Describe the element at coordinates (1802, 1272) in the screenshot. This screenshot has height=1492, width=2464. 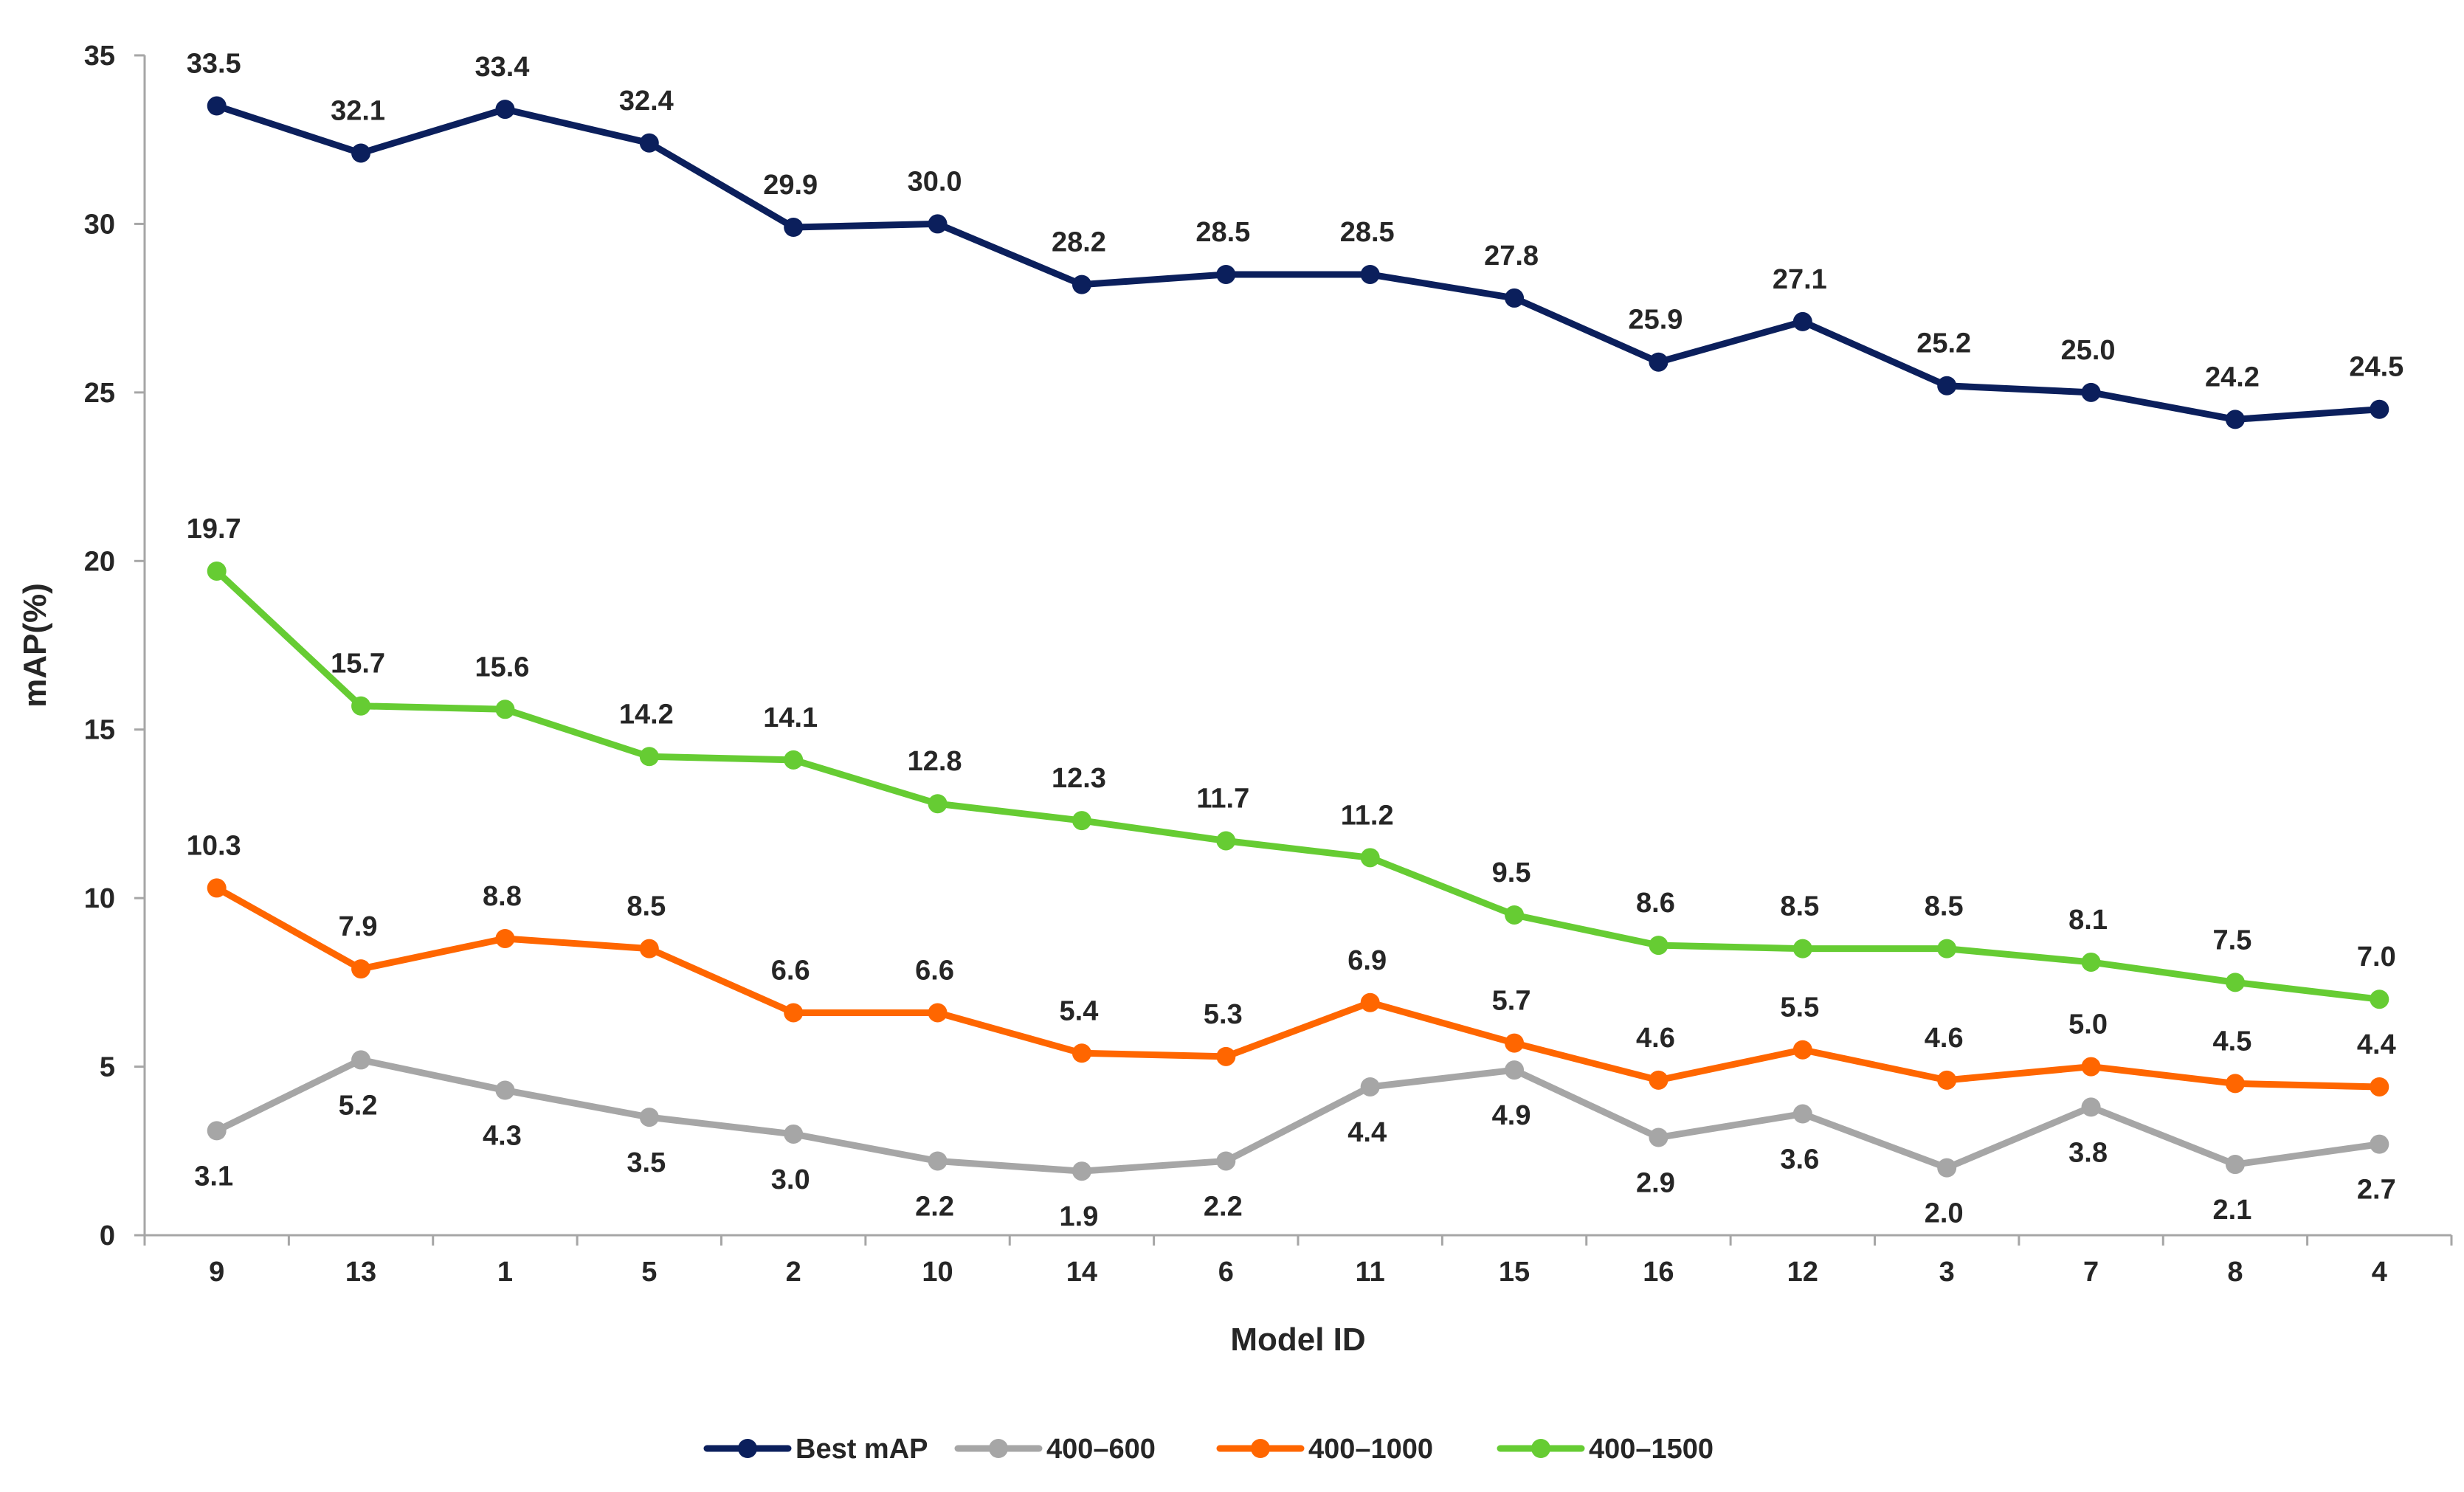
I see `x-tick-label: 12` at that location.